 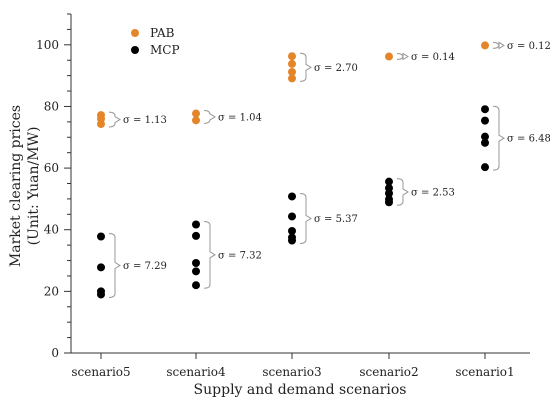 I want to click on x-tick-label: scenario3, so click(x=291, y=372).